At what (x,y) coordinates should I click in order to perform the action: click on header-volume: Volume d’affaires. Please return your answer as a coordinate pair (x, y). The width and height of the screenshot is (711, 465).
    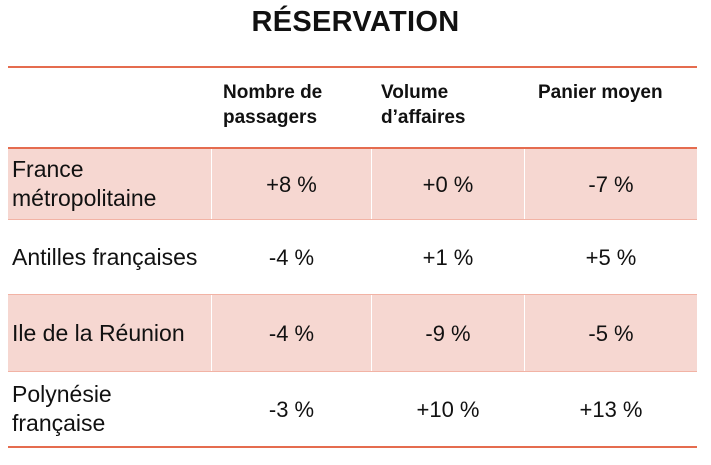
    Looking at the image, I should click on (423, 105).